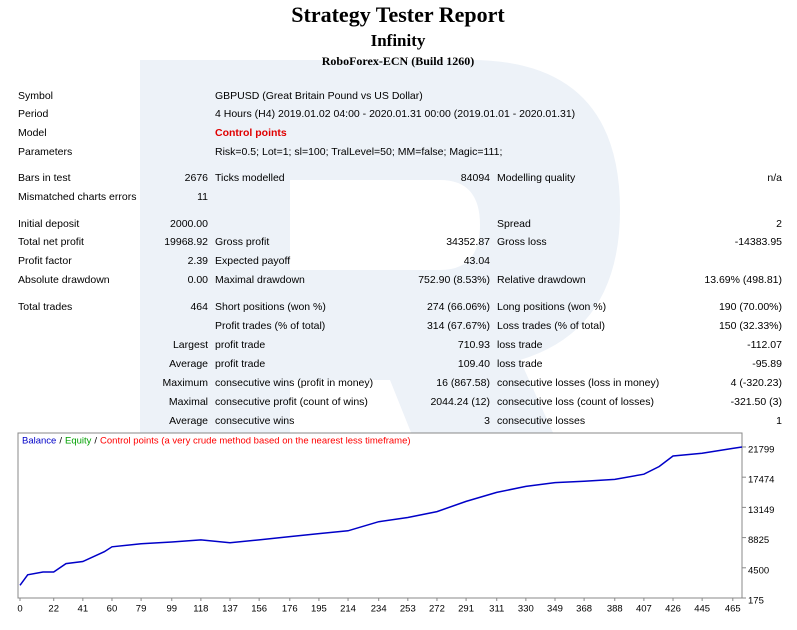 The image size is (797, 630). Describe the element at coordinates (454, 280) in the screenshot. I see `stat-value: 752.90 (8.53%)` at that location.